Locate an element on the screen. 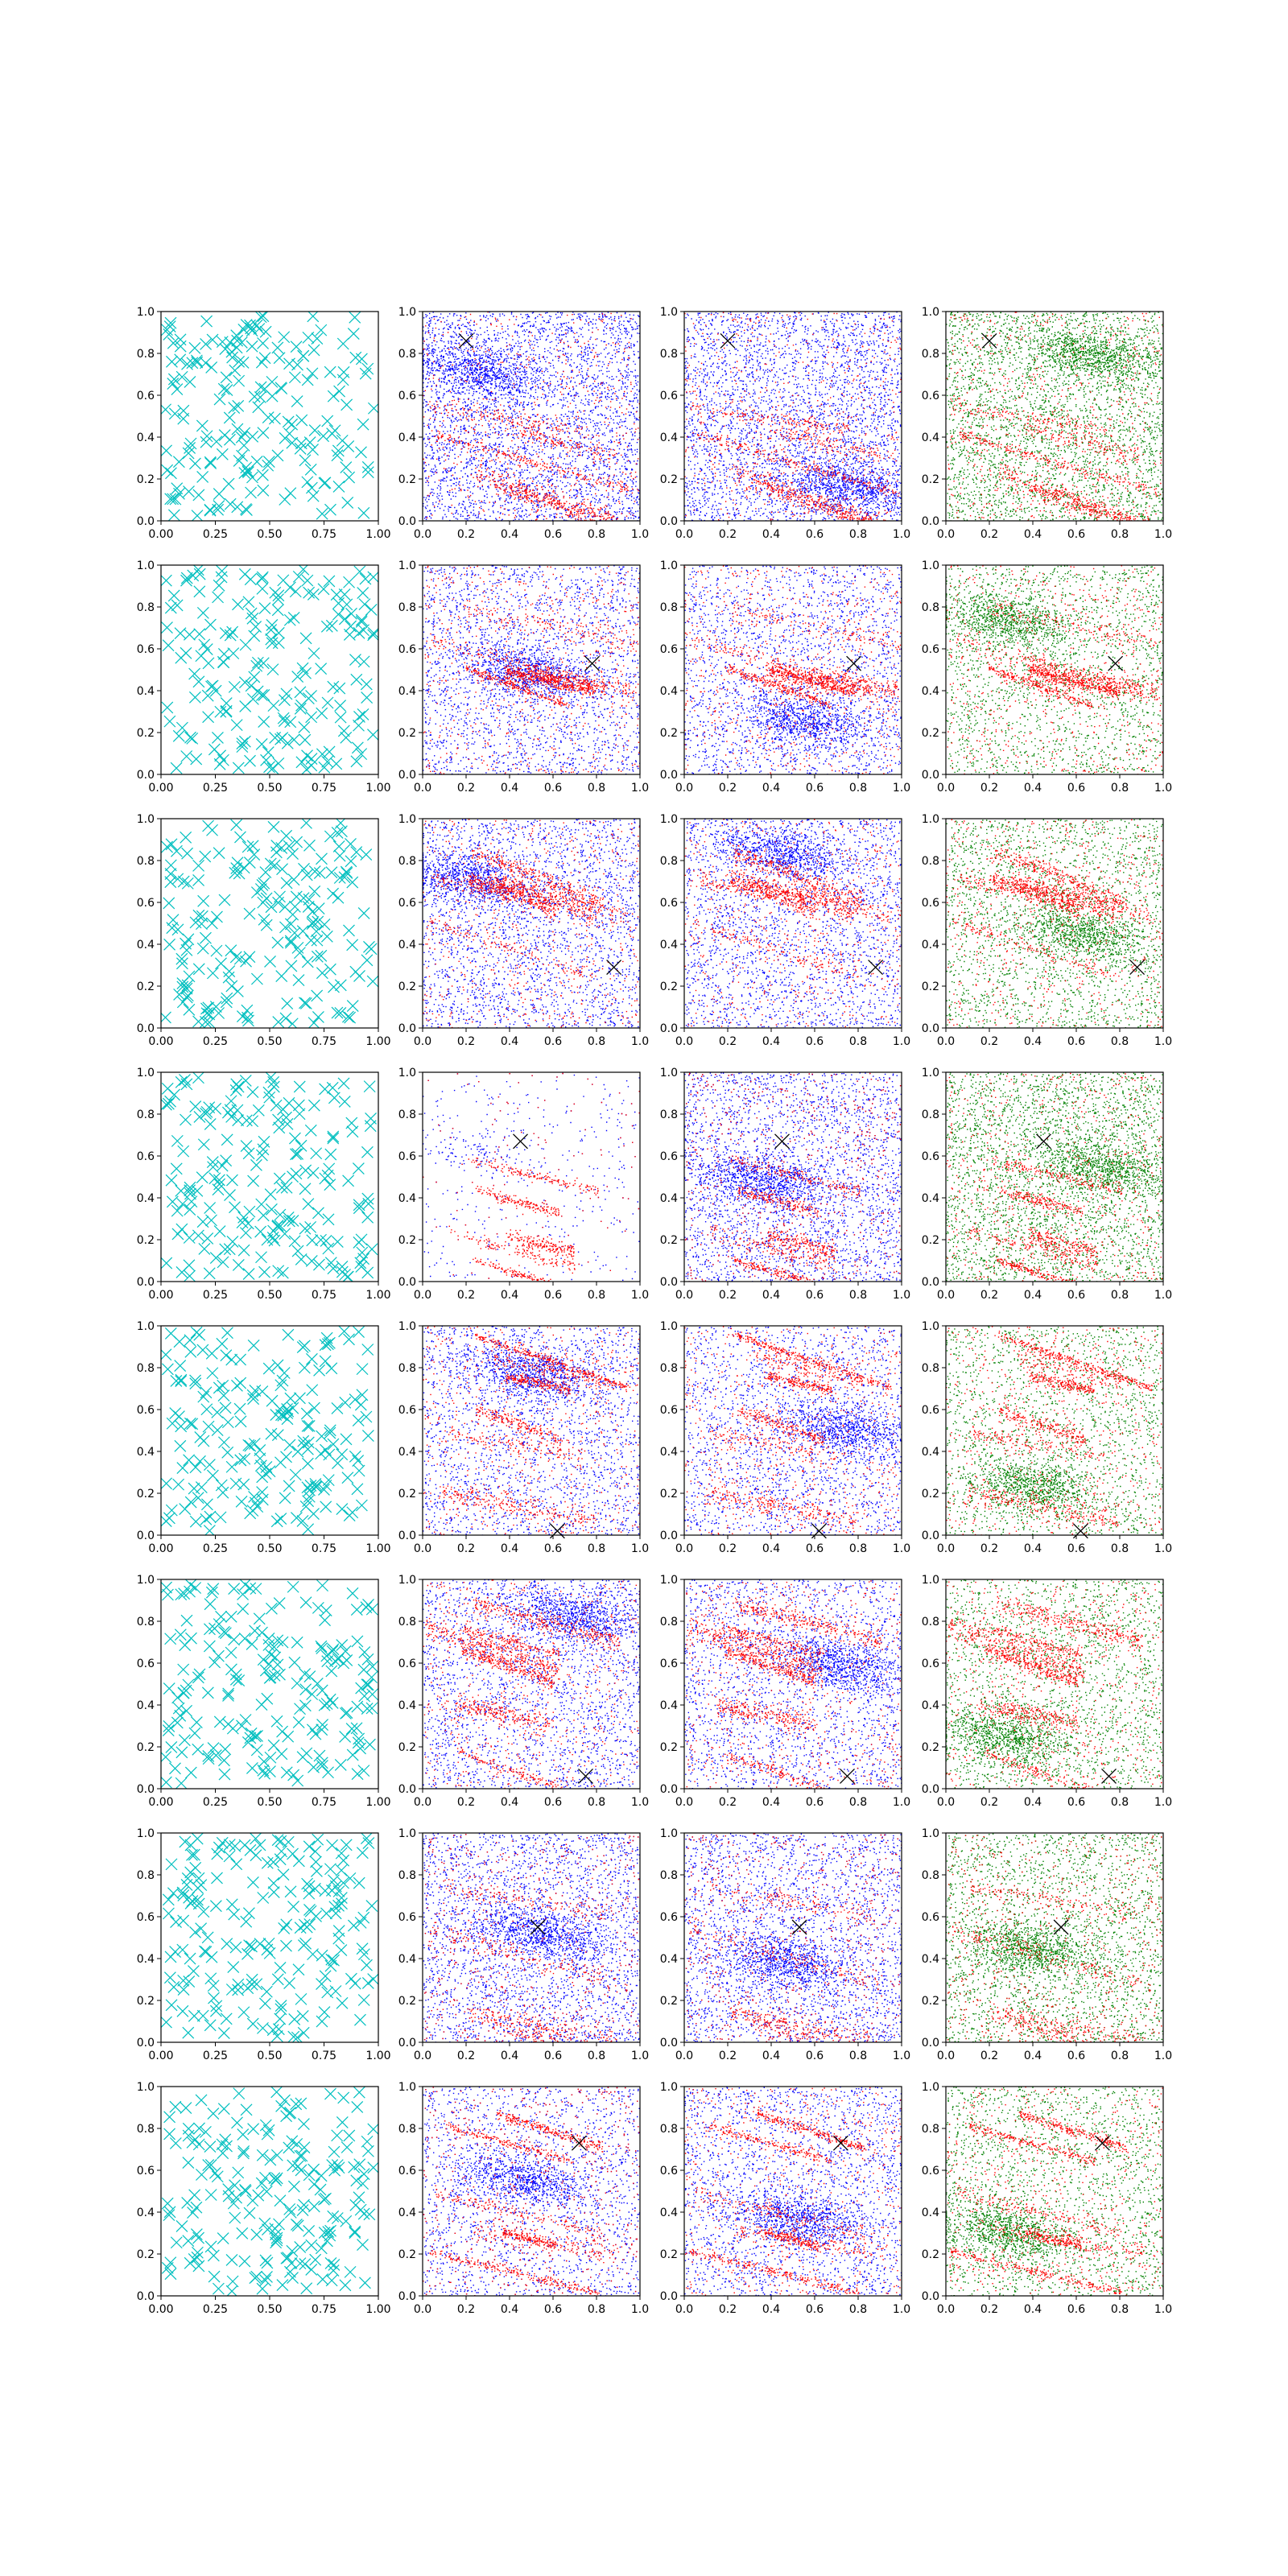 This screenshot has height=2576, width=1288. axes-frame is located at coordinates (269, 1937).